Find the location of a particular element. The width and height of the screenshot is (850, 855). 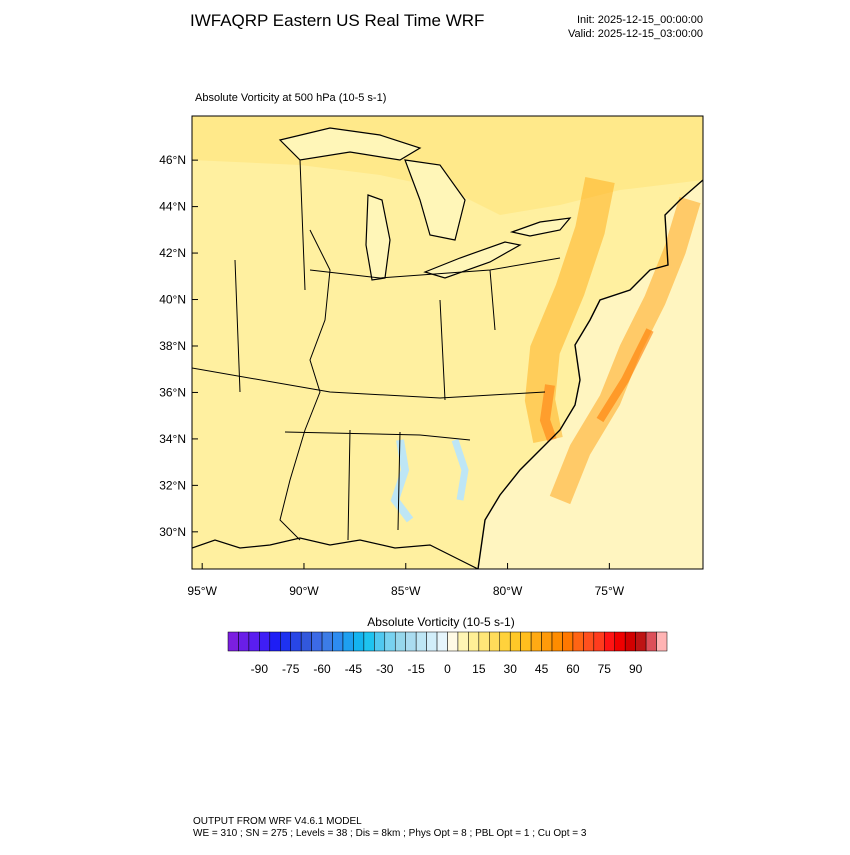

colorbar-tick-label: 60 is located at coordinates (573, 669).